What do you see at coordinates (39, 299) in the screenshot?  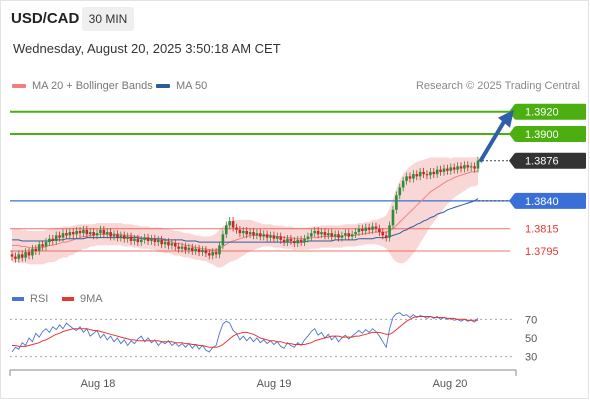 I see `legend-rsi-label: RSI` at bounding box center [39, 299].